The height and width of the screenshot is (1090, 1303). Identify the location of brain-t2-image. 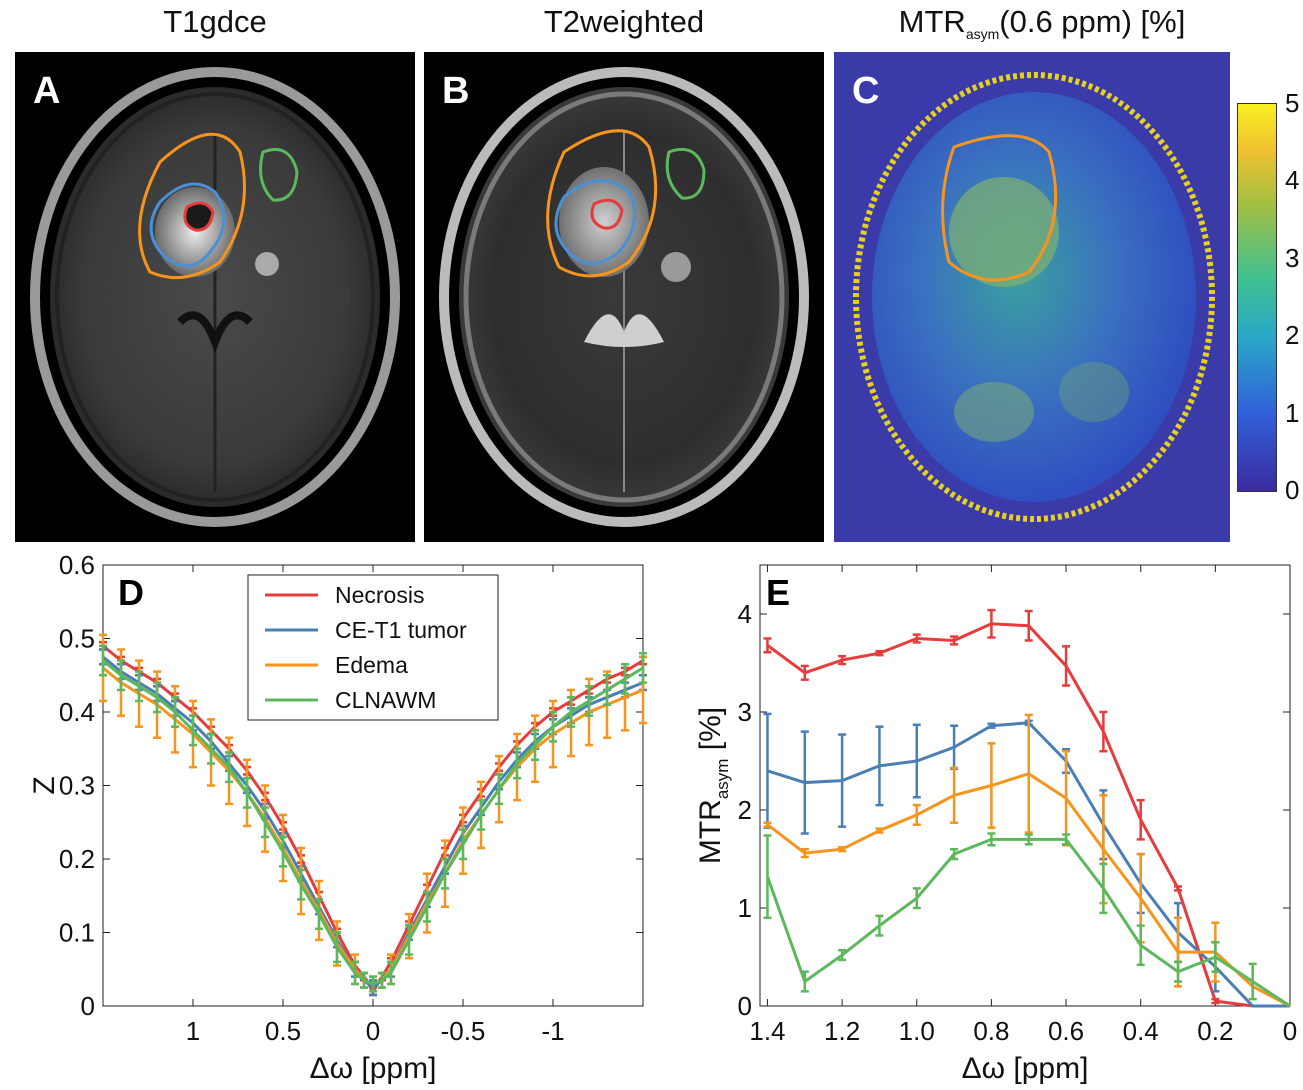
(624, 297).